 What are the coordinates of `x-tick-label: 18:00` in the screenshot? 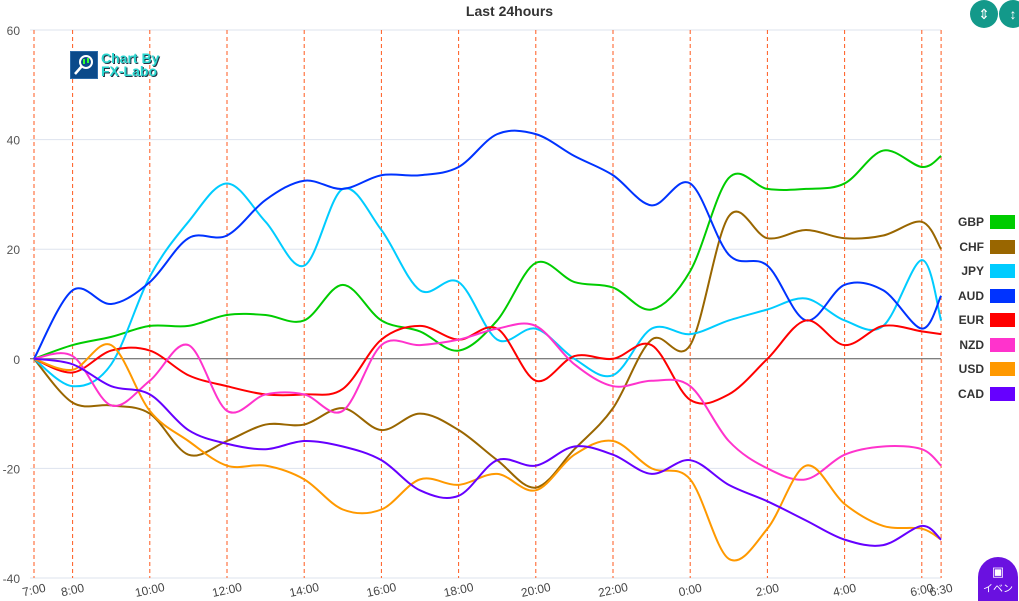 It's located at (458, 590).